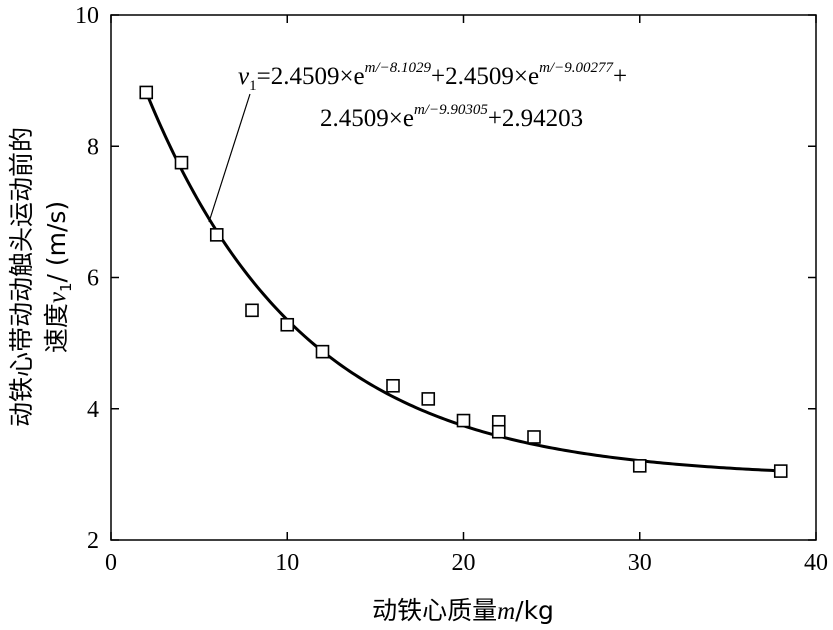 The width and height of the screenshot is (833, 630). What do you see at coordinates (56, 328) in the screenshot?
I see `y-title-prefix: 速度` at bounding box center [56, 328].